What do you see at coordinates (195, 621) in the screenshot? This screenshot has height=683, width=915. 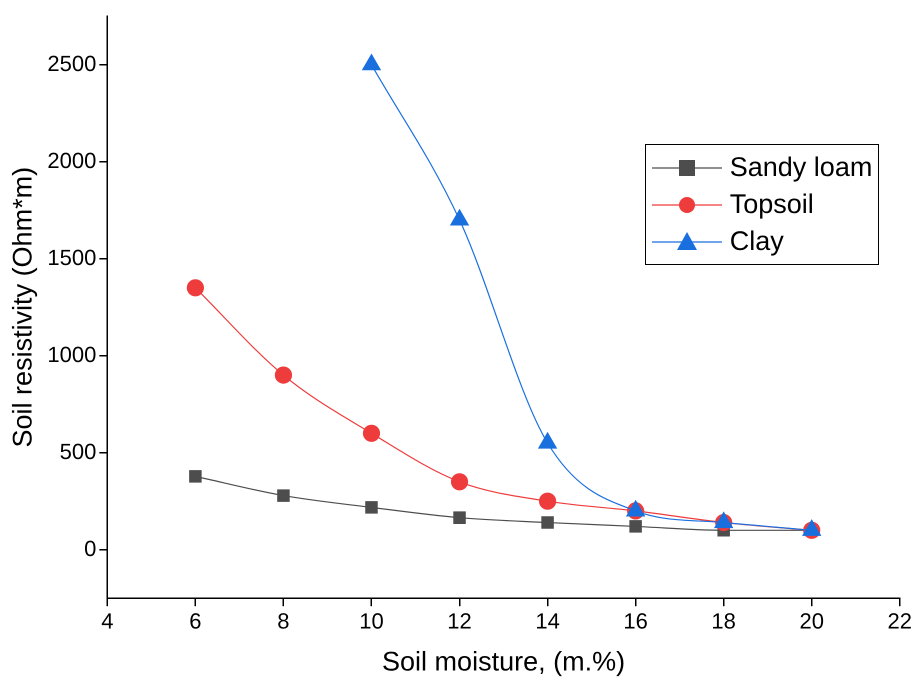 I see `x-tick-label: 6` at bounding box center [195, 621].